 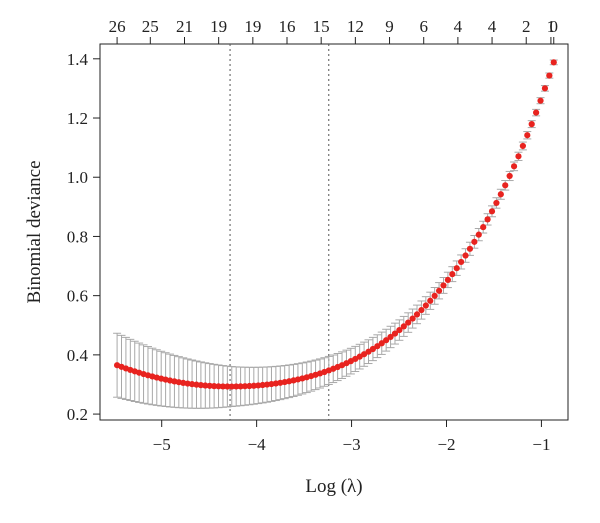 What do you see at coordinates (279, 232) in the screenshot?
I see `reference-lines` at bounding box center [279, 232].